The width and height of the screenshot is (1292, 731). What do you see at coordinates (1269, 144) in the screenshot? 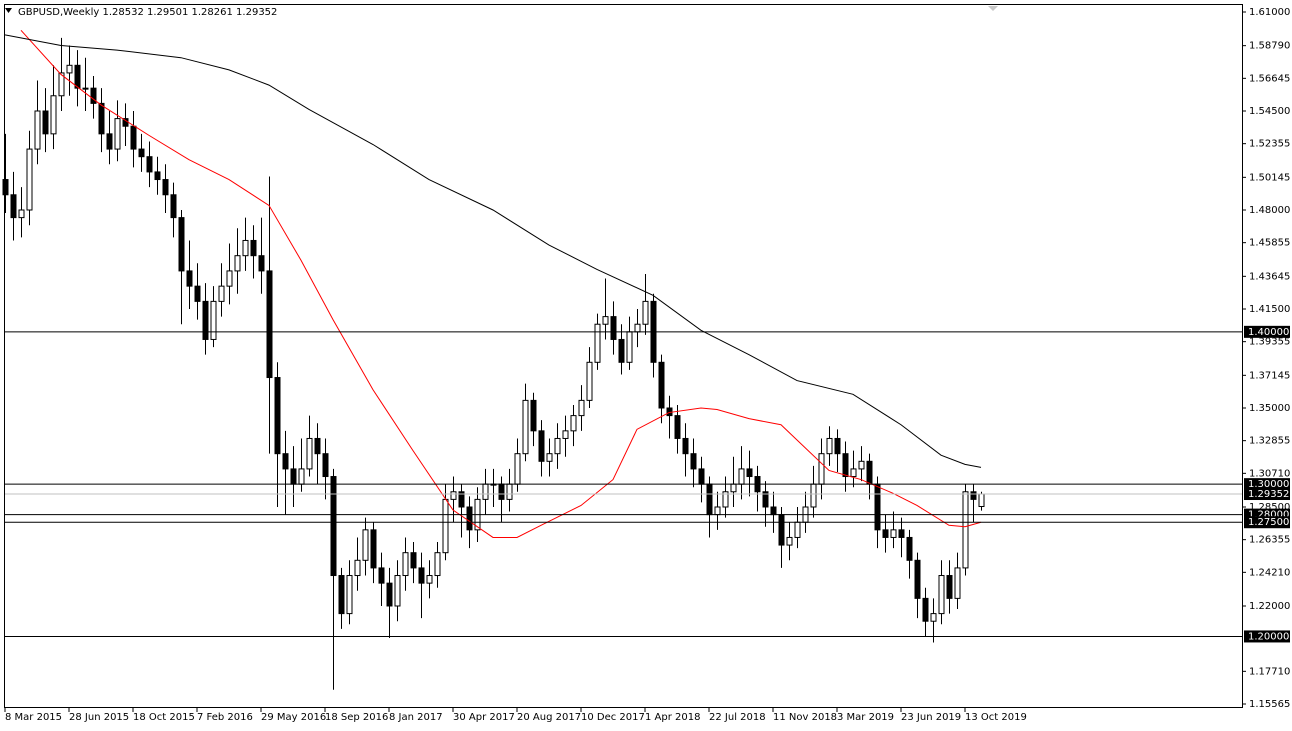
I see `y-tick-label: 1.52355` at bounding box center [1269, 144].